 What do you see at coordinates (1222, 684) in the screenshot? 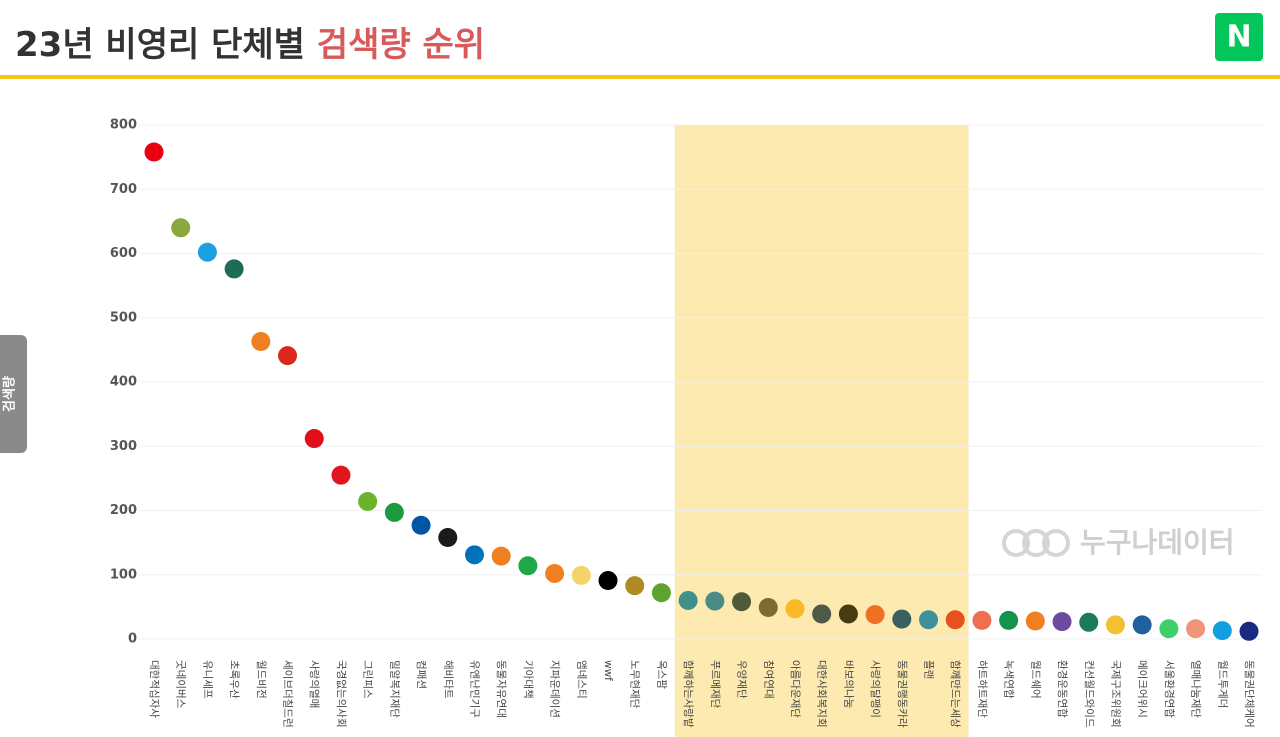
I see `x-tick-label: 월드투게더` at bounding box center [1222, 684].